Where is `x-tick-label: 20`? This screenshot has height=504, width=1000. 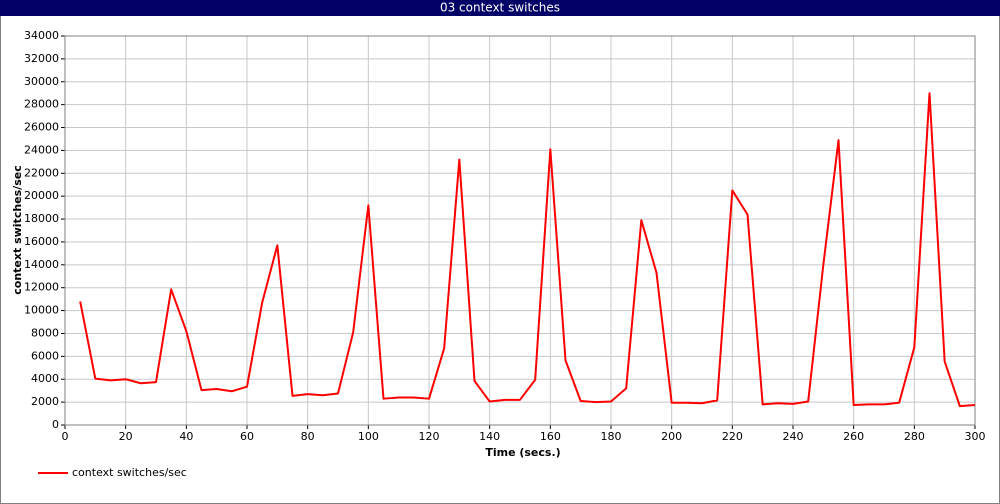 x-tick-label: 20 is located at coordinates (126, 436).